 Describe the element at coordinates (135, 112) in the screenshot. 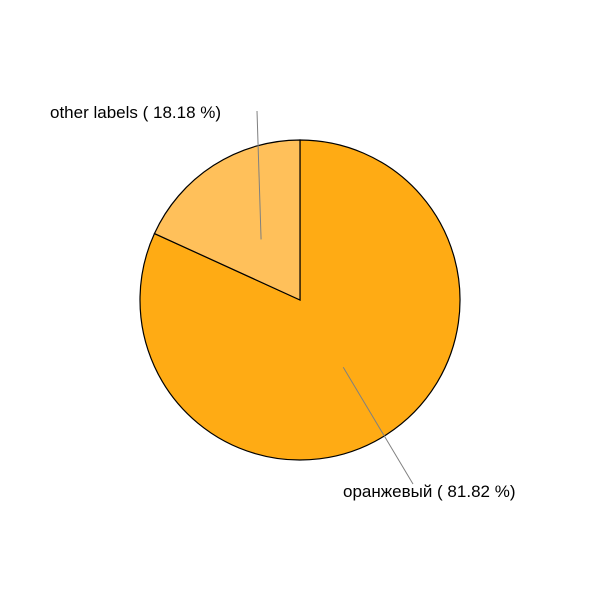

I see `slice-label-1: other labels ( 18.18 %)` at that location.